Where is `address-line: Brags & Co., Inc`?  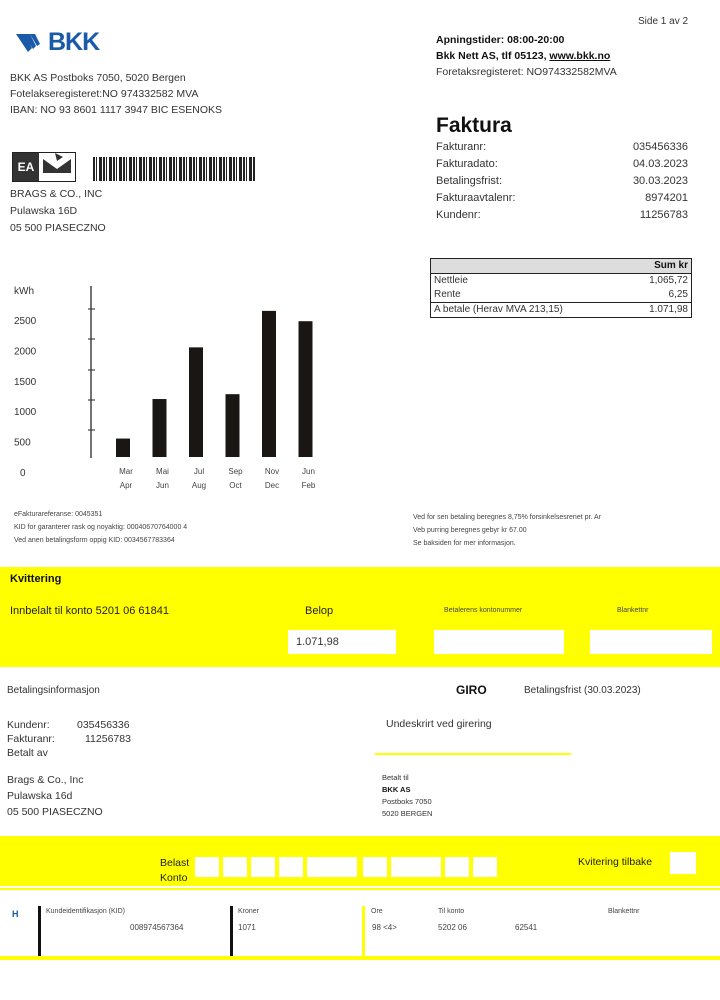 address-line: Brags & Co., Inc is located at coordinates (45, 780).